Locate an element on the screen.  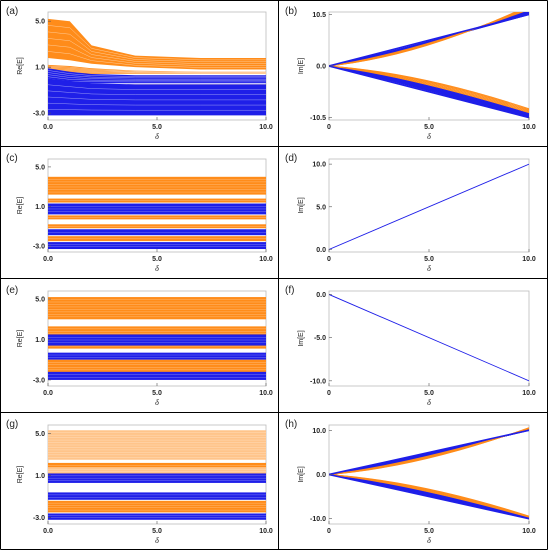
y-tick-label-2: -10.5 is located at coordinates (318, 118).